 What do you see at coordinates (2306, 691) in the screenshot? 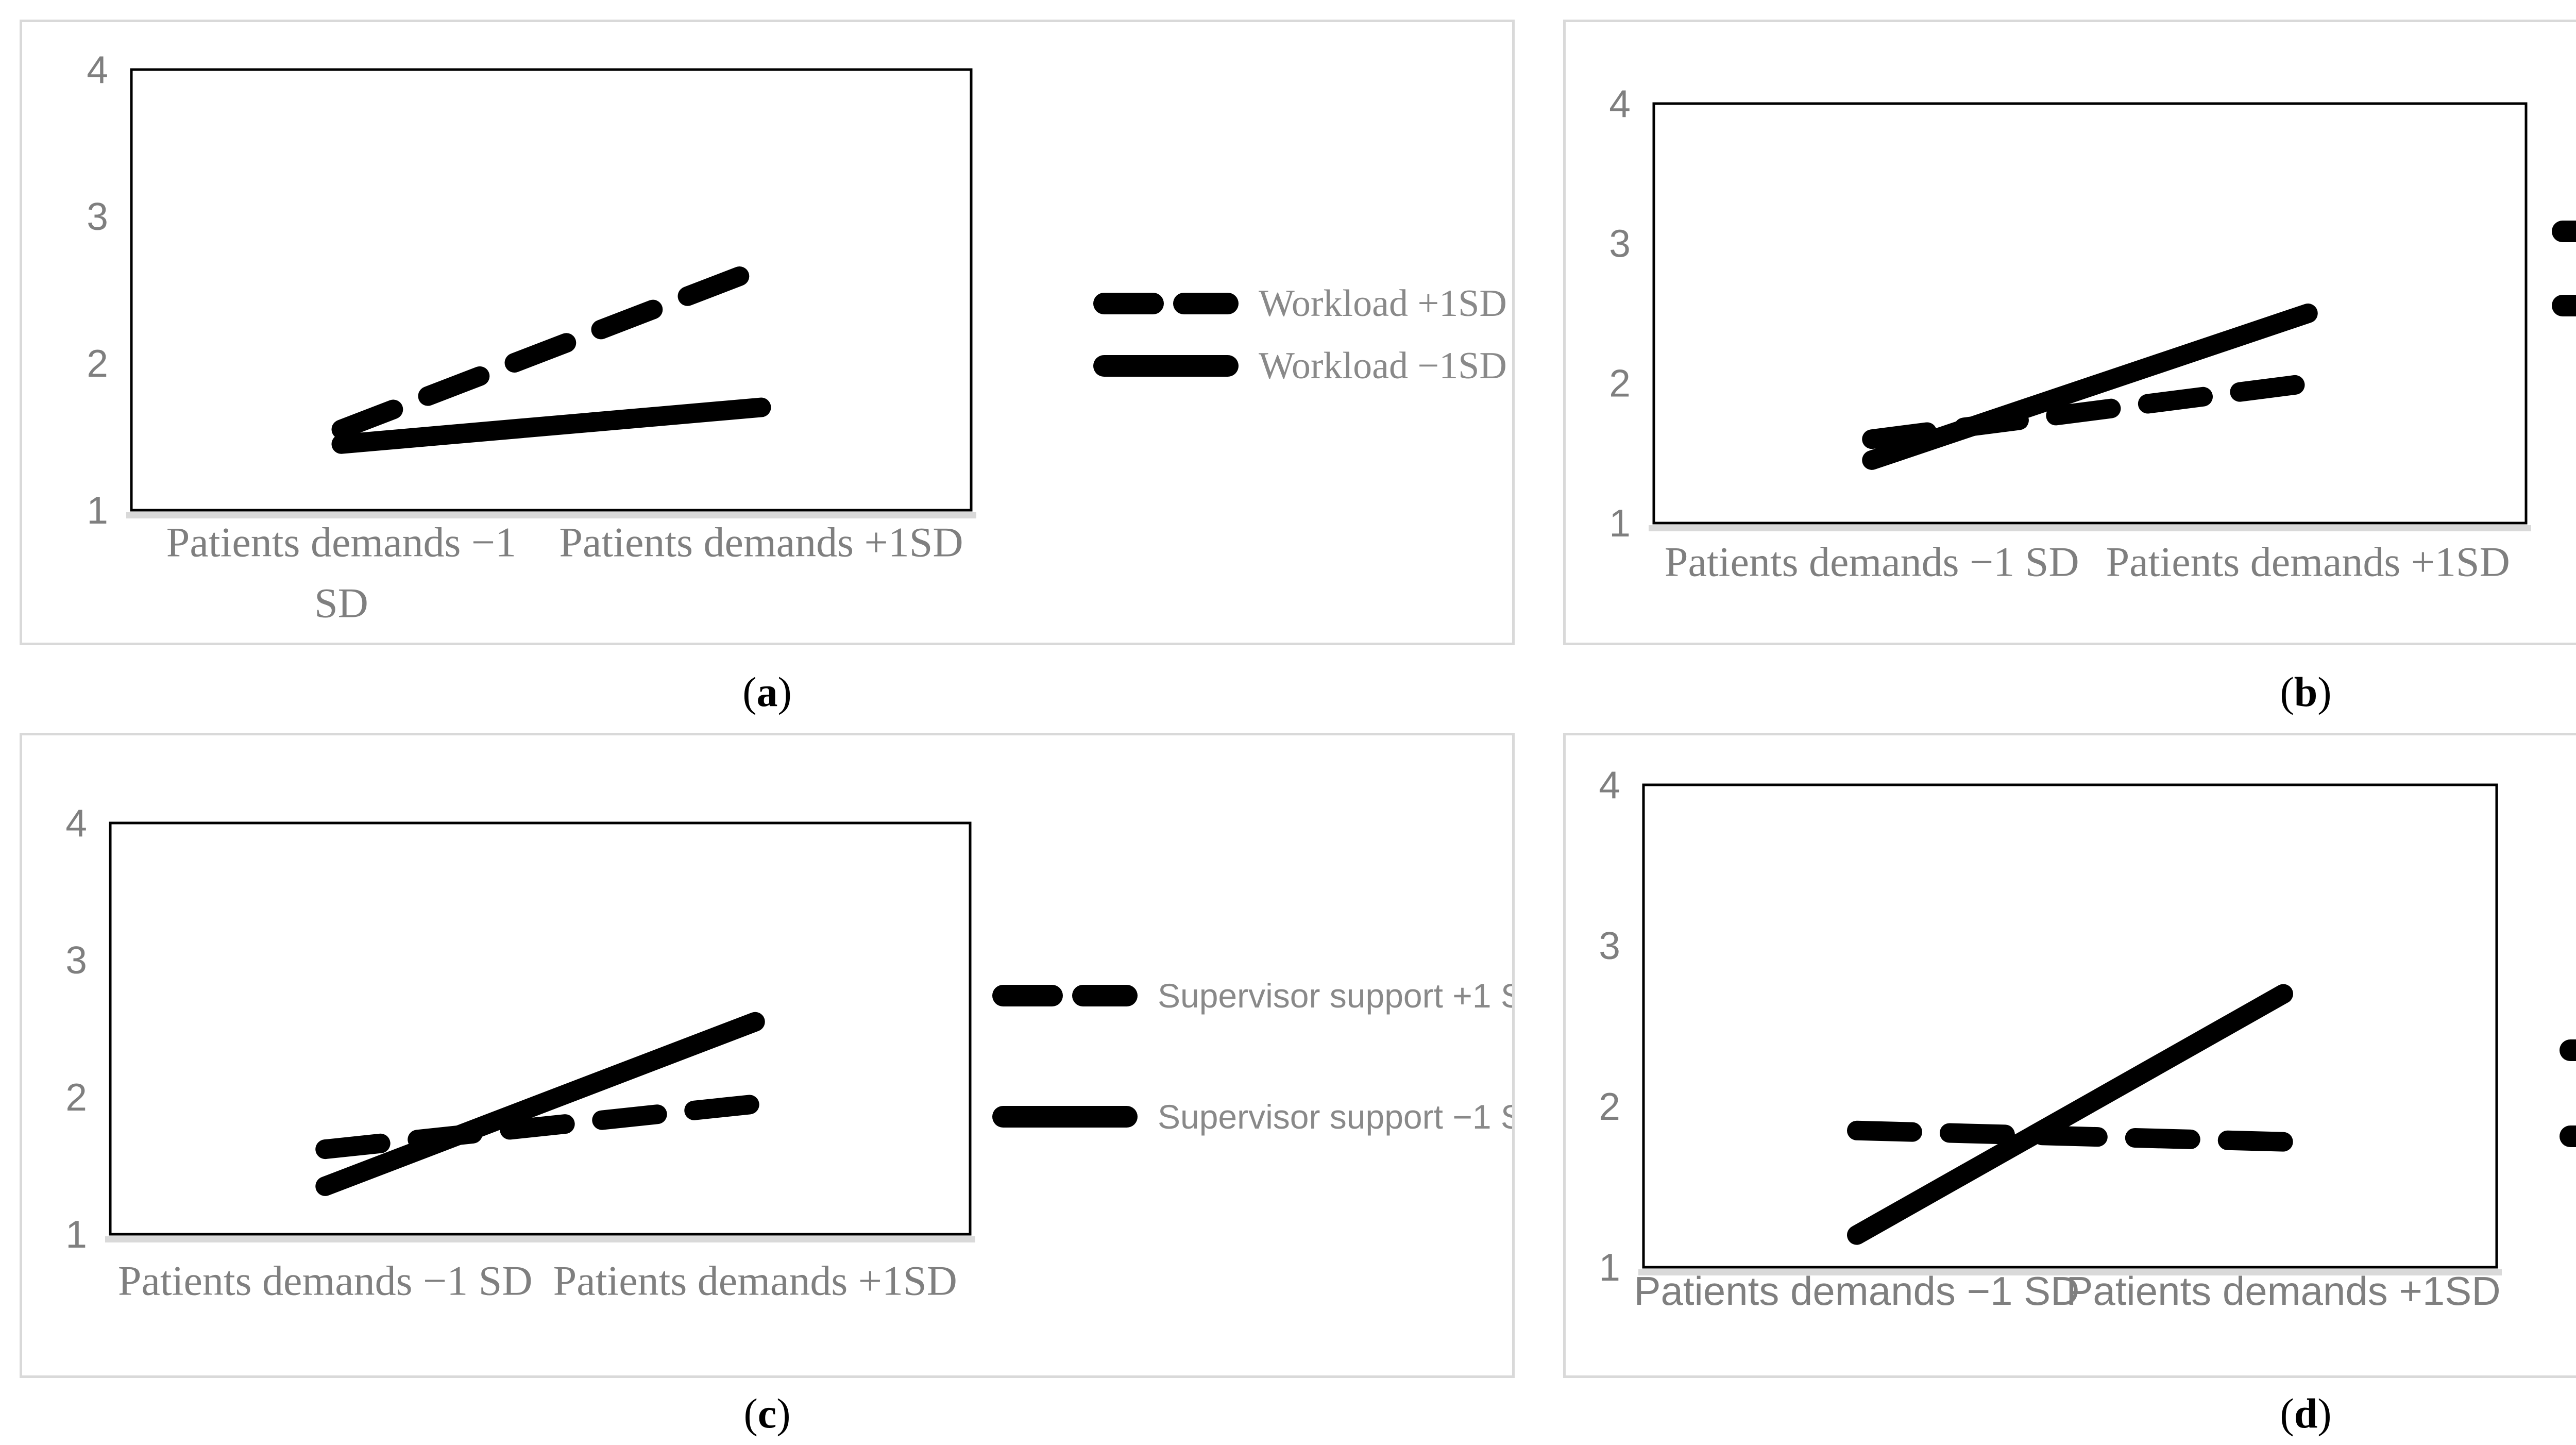
I see `caption-letter: b` at bounding box center [2306, 691].